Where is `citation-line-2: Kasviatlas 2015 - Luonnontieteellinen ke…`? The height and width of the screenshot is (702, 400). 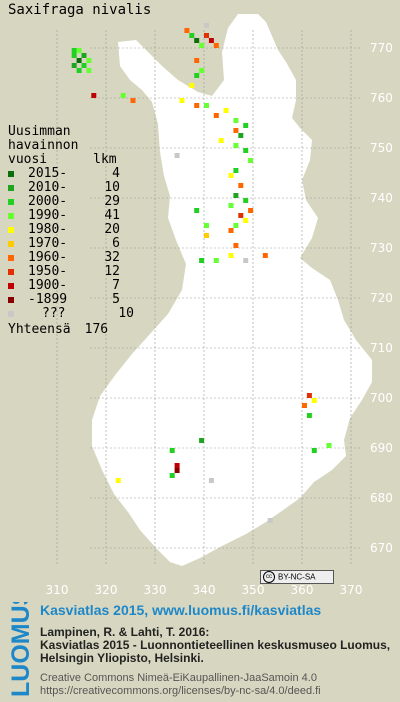 citation-line-2: Kasviatlas 2015 - Luonnontieteellinen ke… is located at coordinates (215, 645).